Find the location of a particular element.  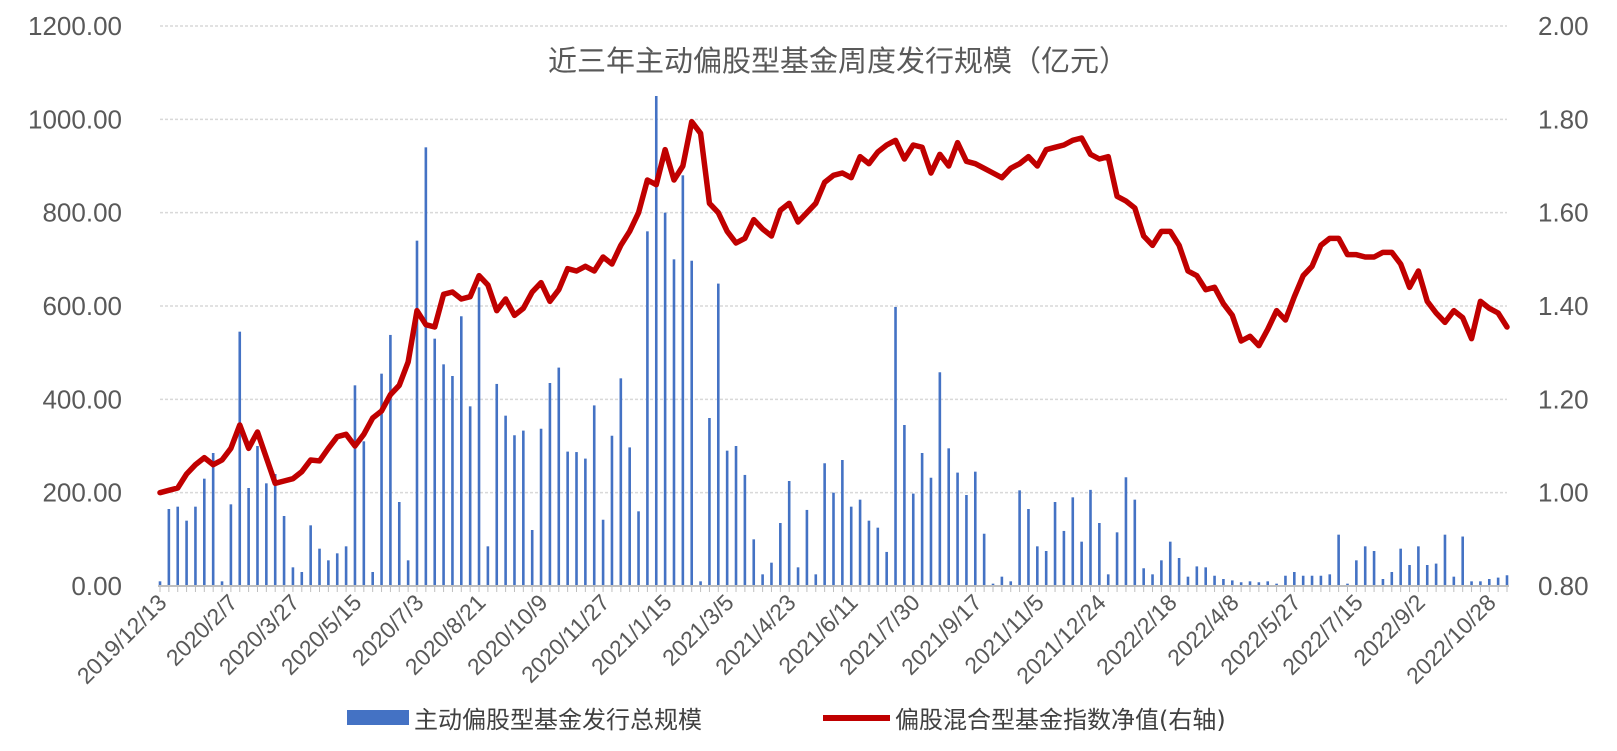

y-right-tick-label: 1.40 is located at coordinates (1563, 306).